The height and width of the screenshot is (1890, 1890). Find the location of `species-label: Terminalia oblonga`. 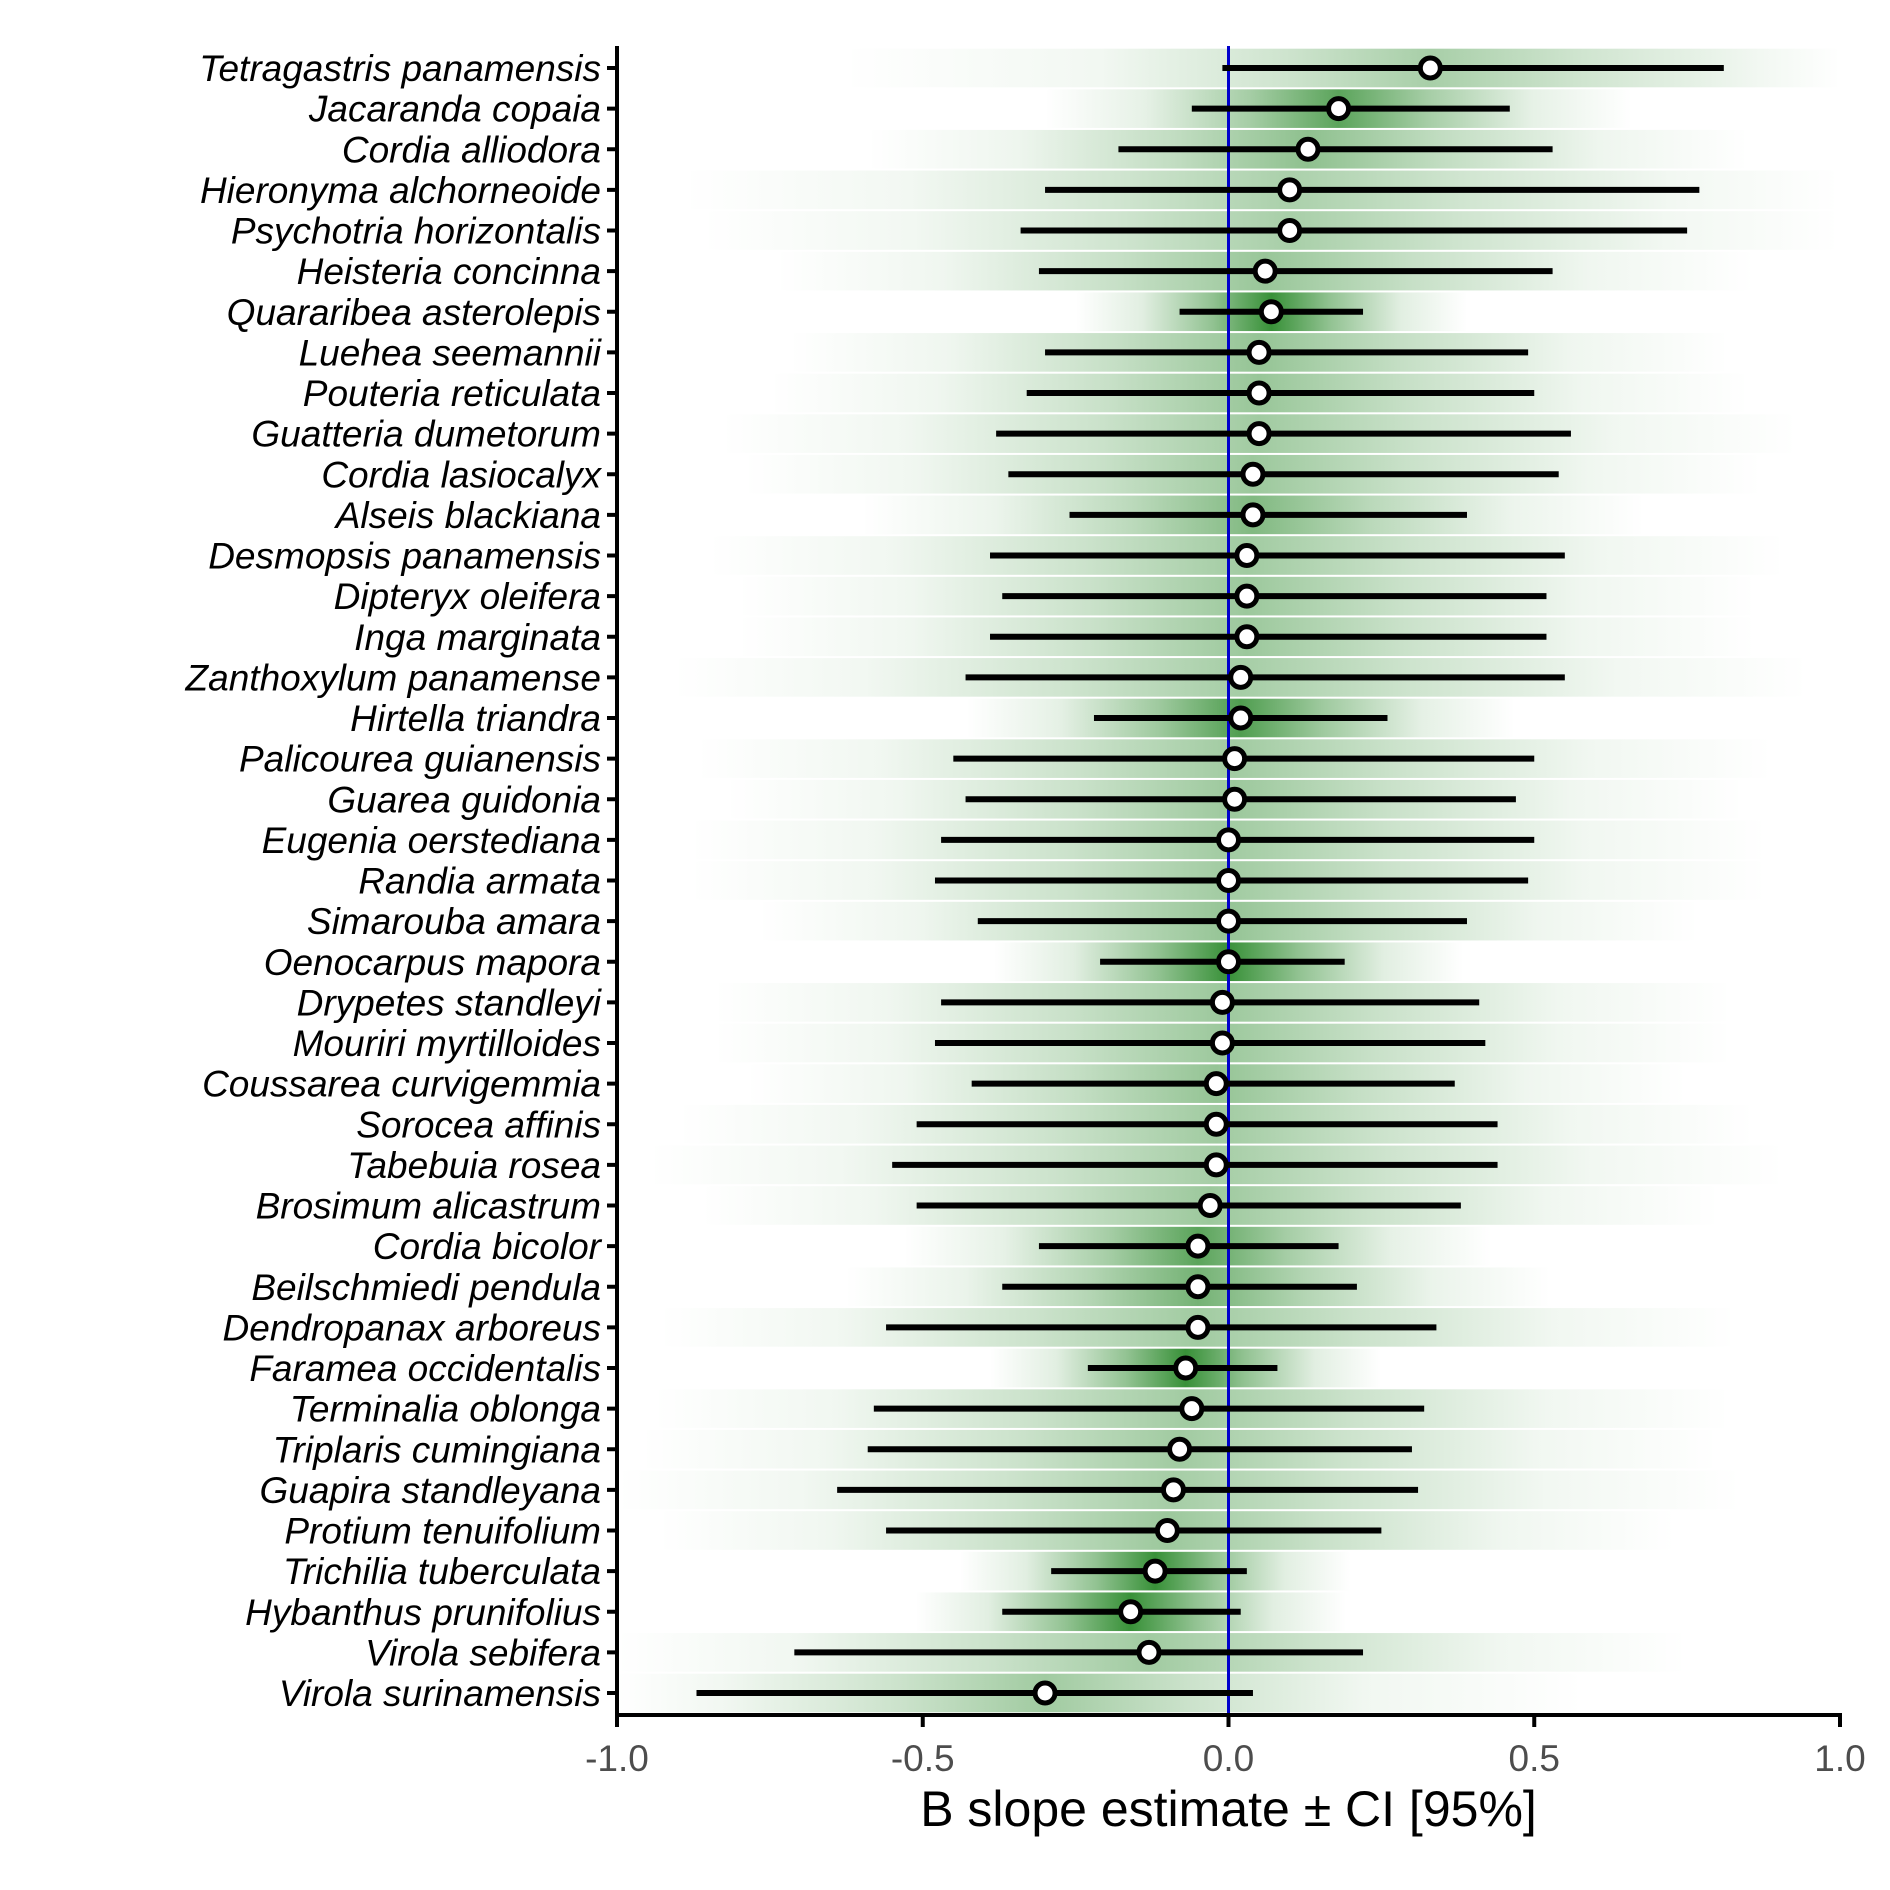

species-label: Terminalia oblonga is located at coordinates (445, 1409).